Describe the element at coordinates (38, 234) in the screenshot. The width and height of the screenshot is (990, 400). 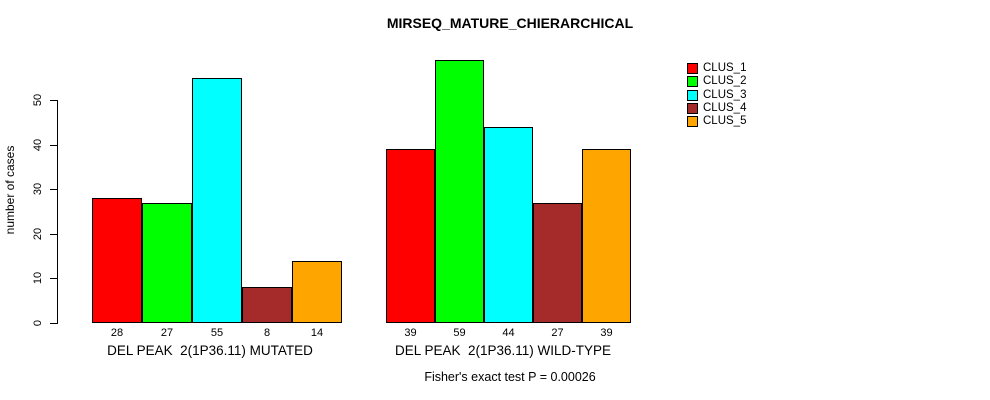
I see `y-tick-label-20: 20` at that location.